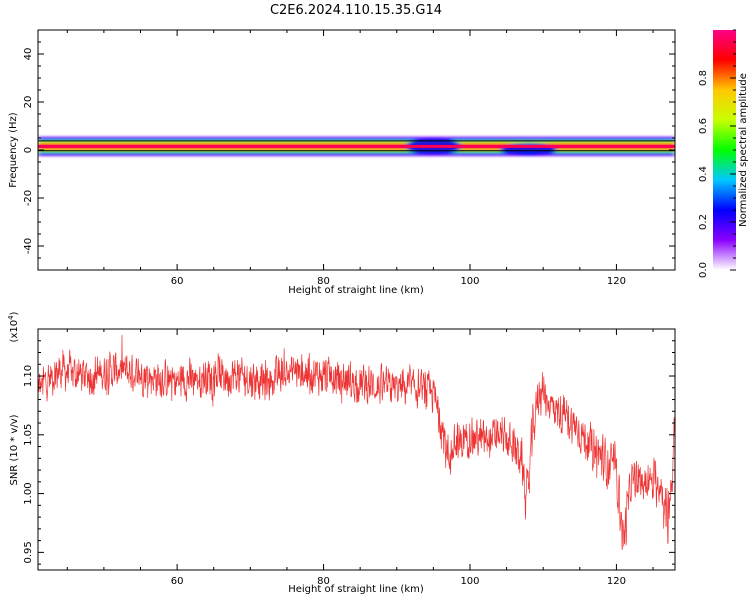 This screenshot has width=750, height=600. Describe the element at coordinates (28, 246) in the screenshot. I see `spectrogram-y-tick-label: -40` at that location.